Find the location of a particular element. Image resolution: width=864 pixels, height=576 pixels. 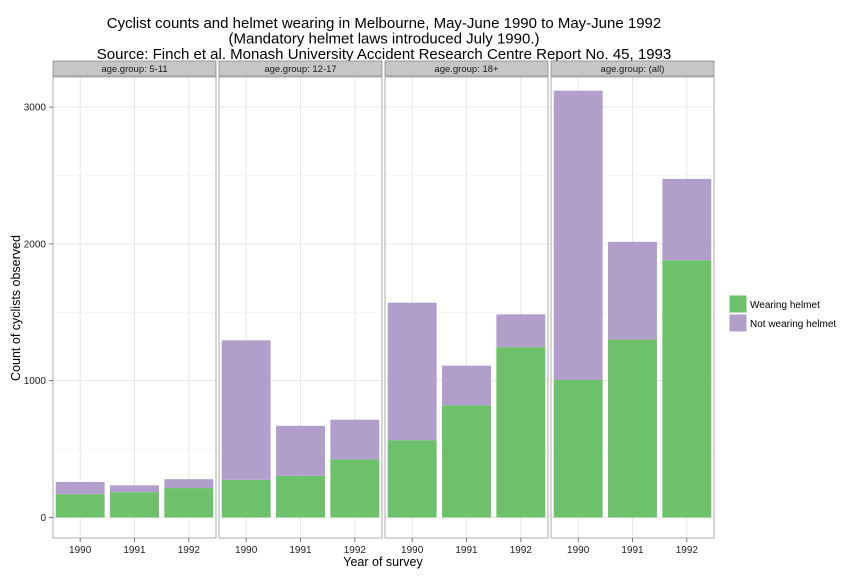

facet-strip-label: age.group: 12-17 is located at coordinates (300, 69).